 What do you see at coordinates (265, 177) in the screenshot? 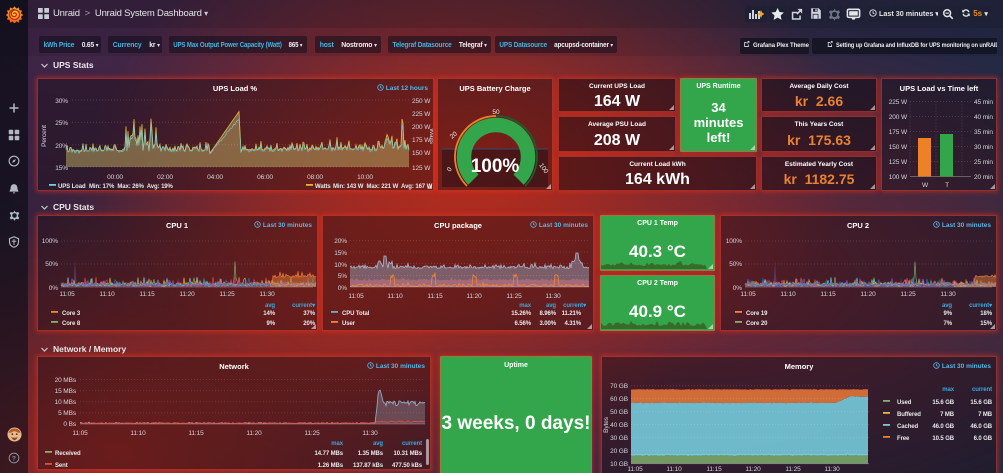
I see `svg-text: 06:00` at bounding box center [265, 177].